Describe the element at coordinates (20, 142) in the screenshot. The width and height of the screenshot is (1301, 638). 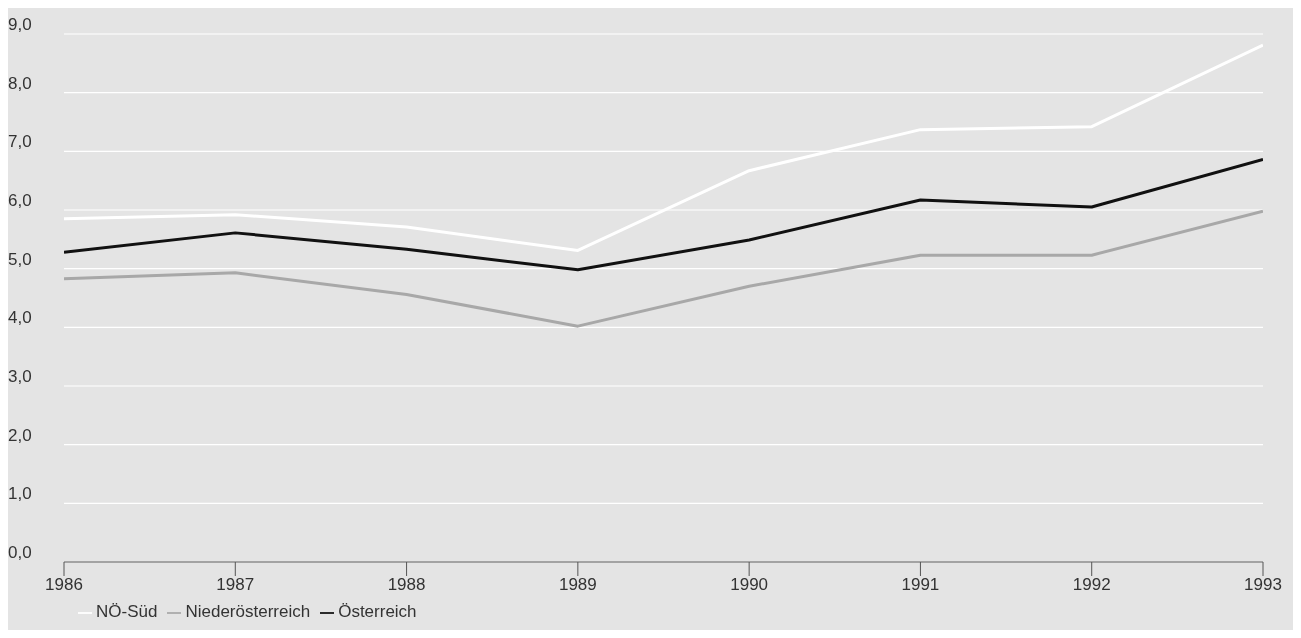
I see `y-tick-label: 7,0` at that location.